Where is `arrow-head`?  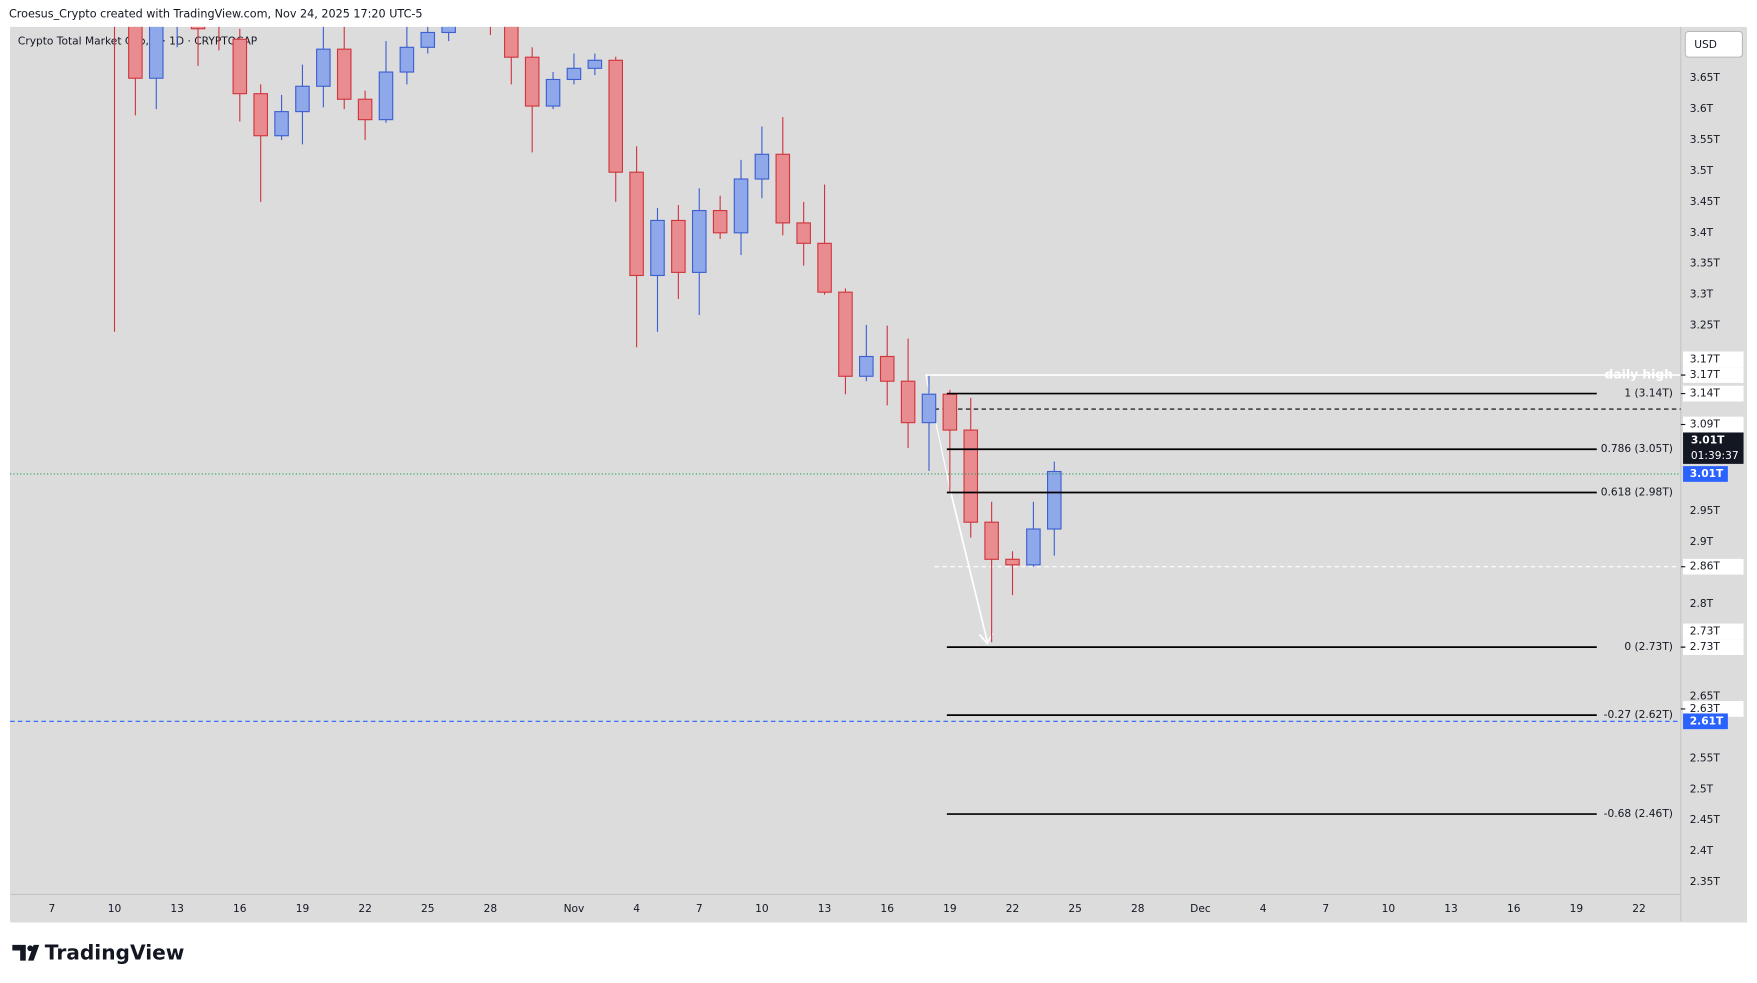
arrow-head is located at coordinates (986, 638).